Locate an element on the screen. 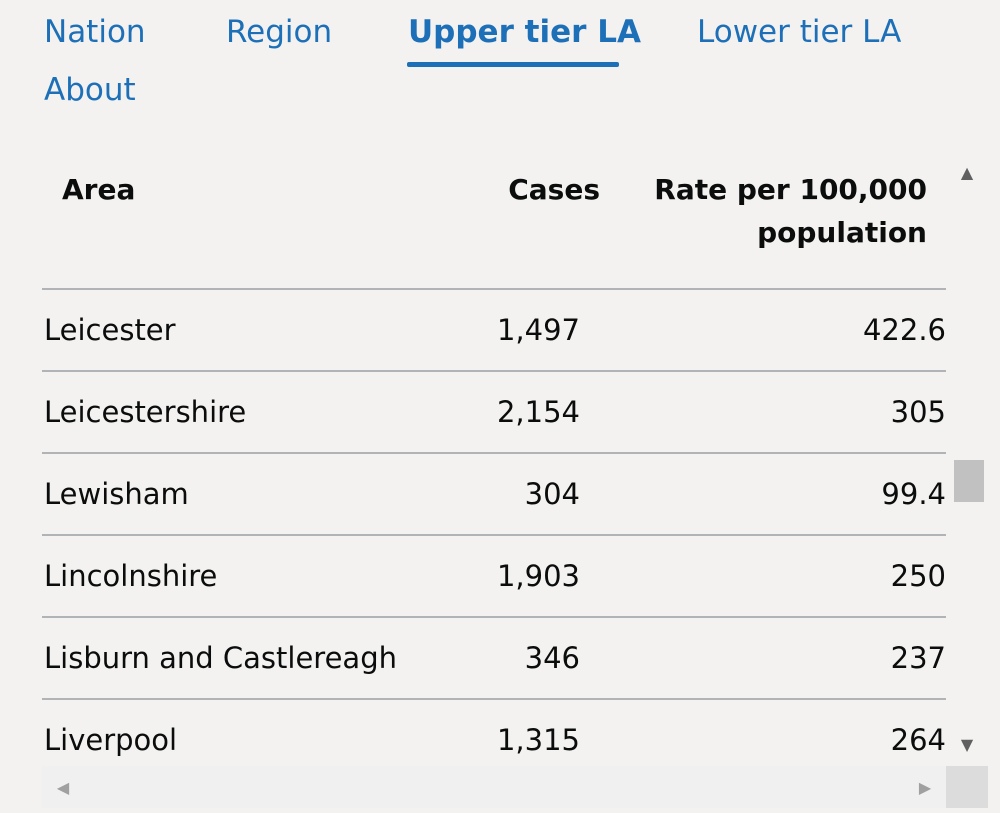 This screenshot has height=813, width=1000. cell-cases: 1,497 is located at coordinates (538, 330).